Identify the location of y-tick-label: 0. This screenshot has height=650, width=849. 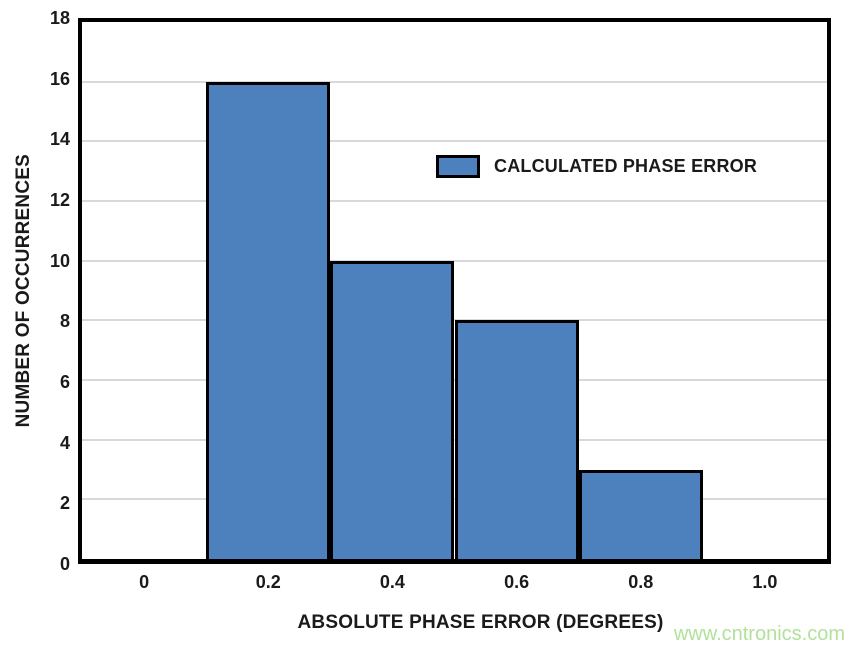
(64, 564).